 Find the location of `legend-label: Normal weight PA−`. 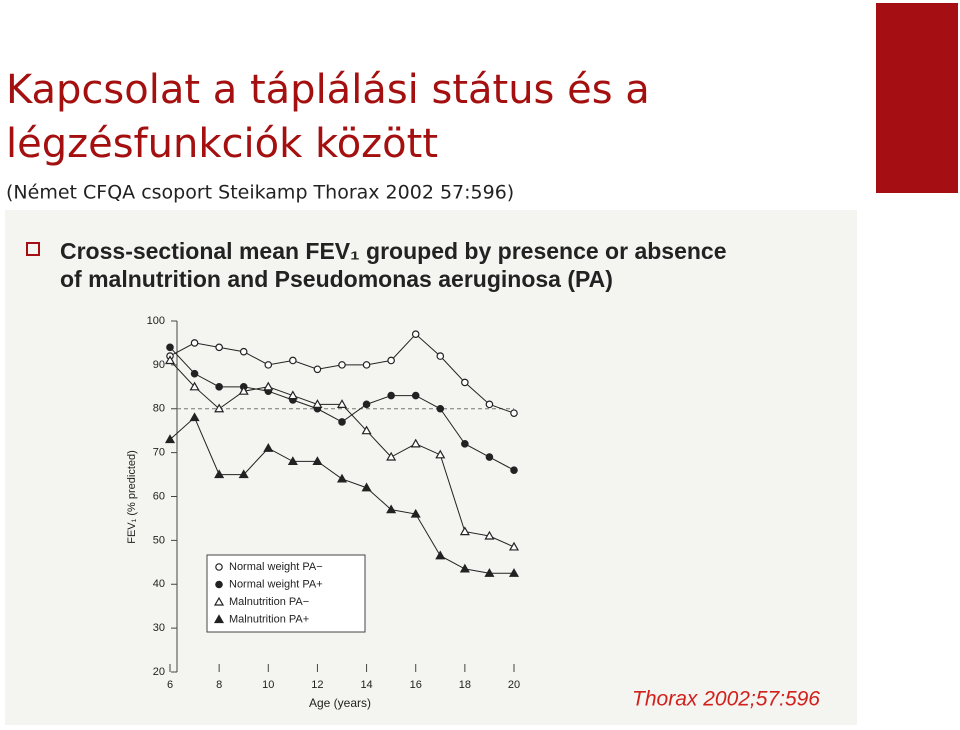

legend-label: Normal weight PA− is located at coordinates (276, 567).